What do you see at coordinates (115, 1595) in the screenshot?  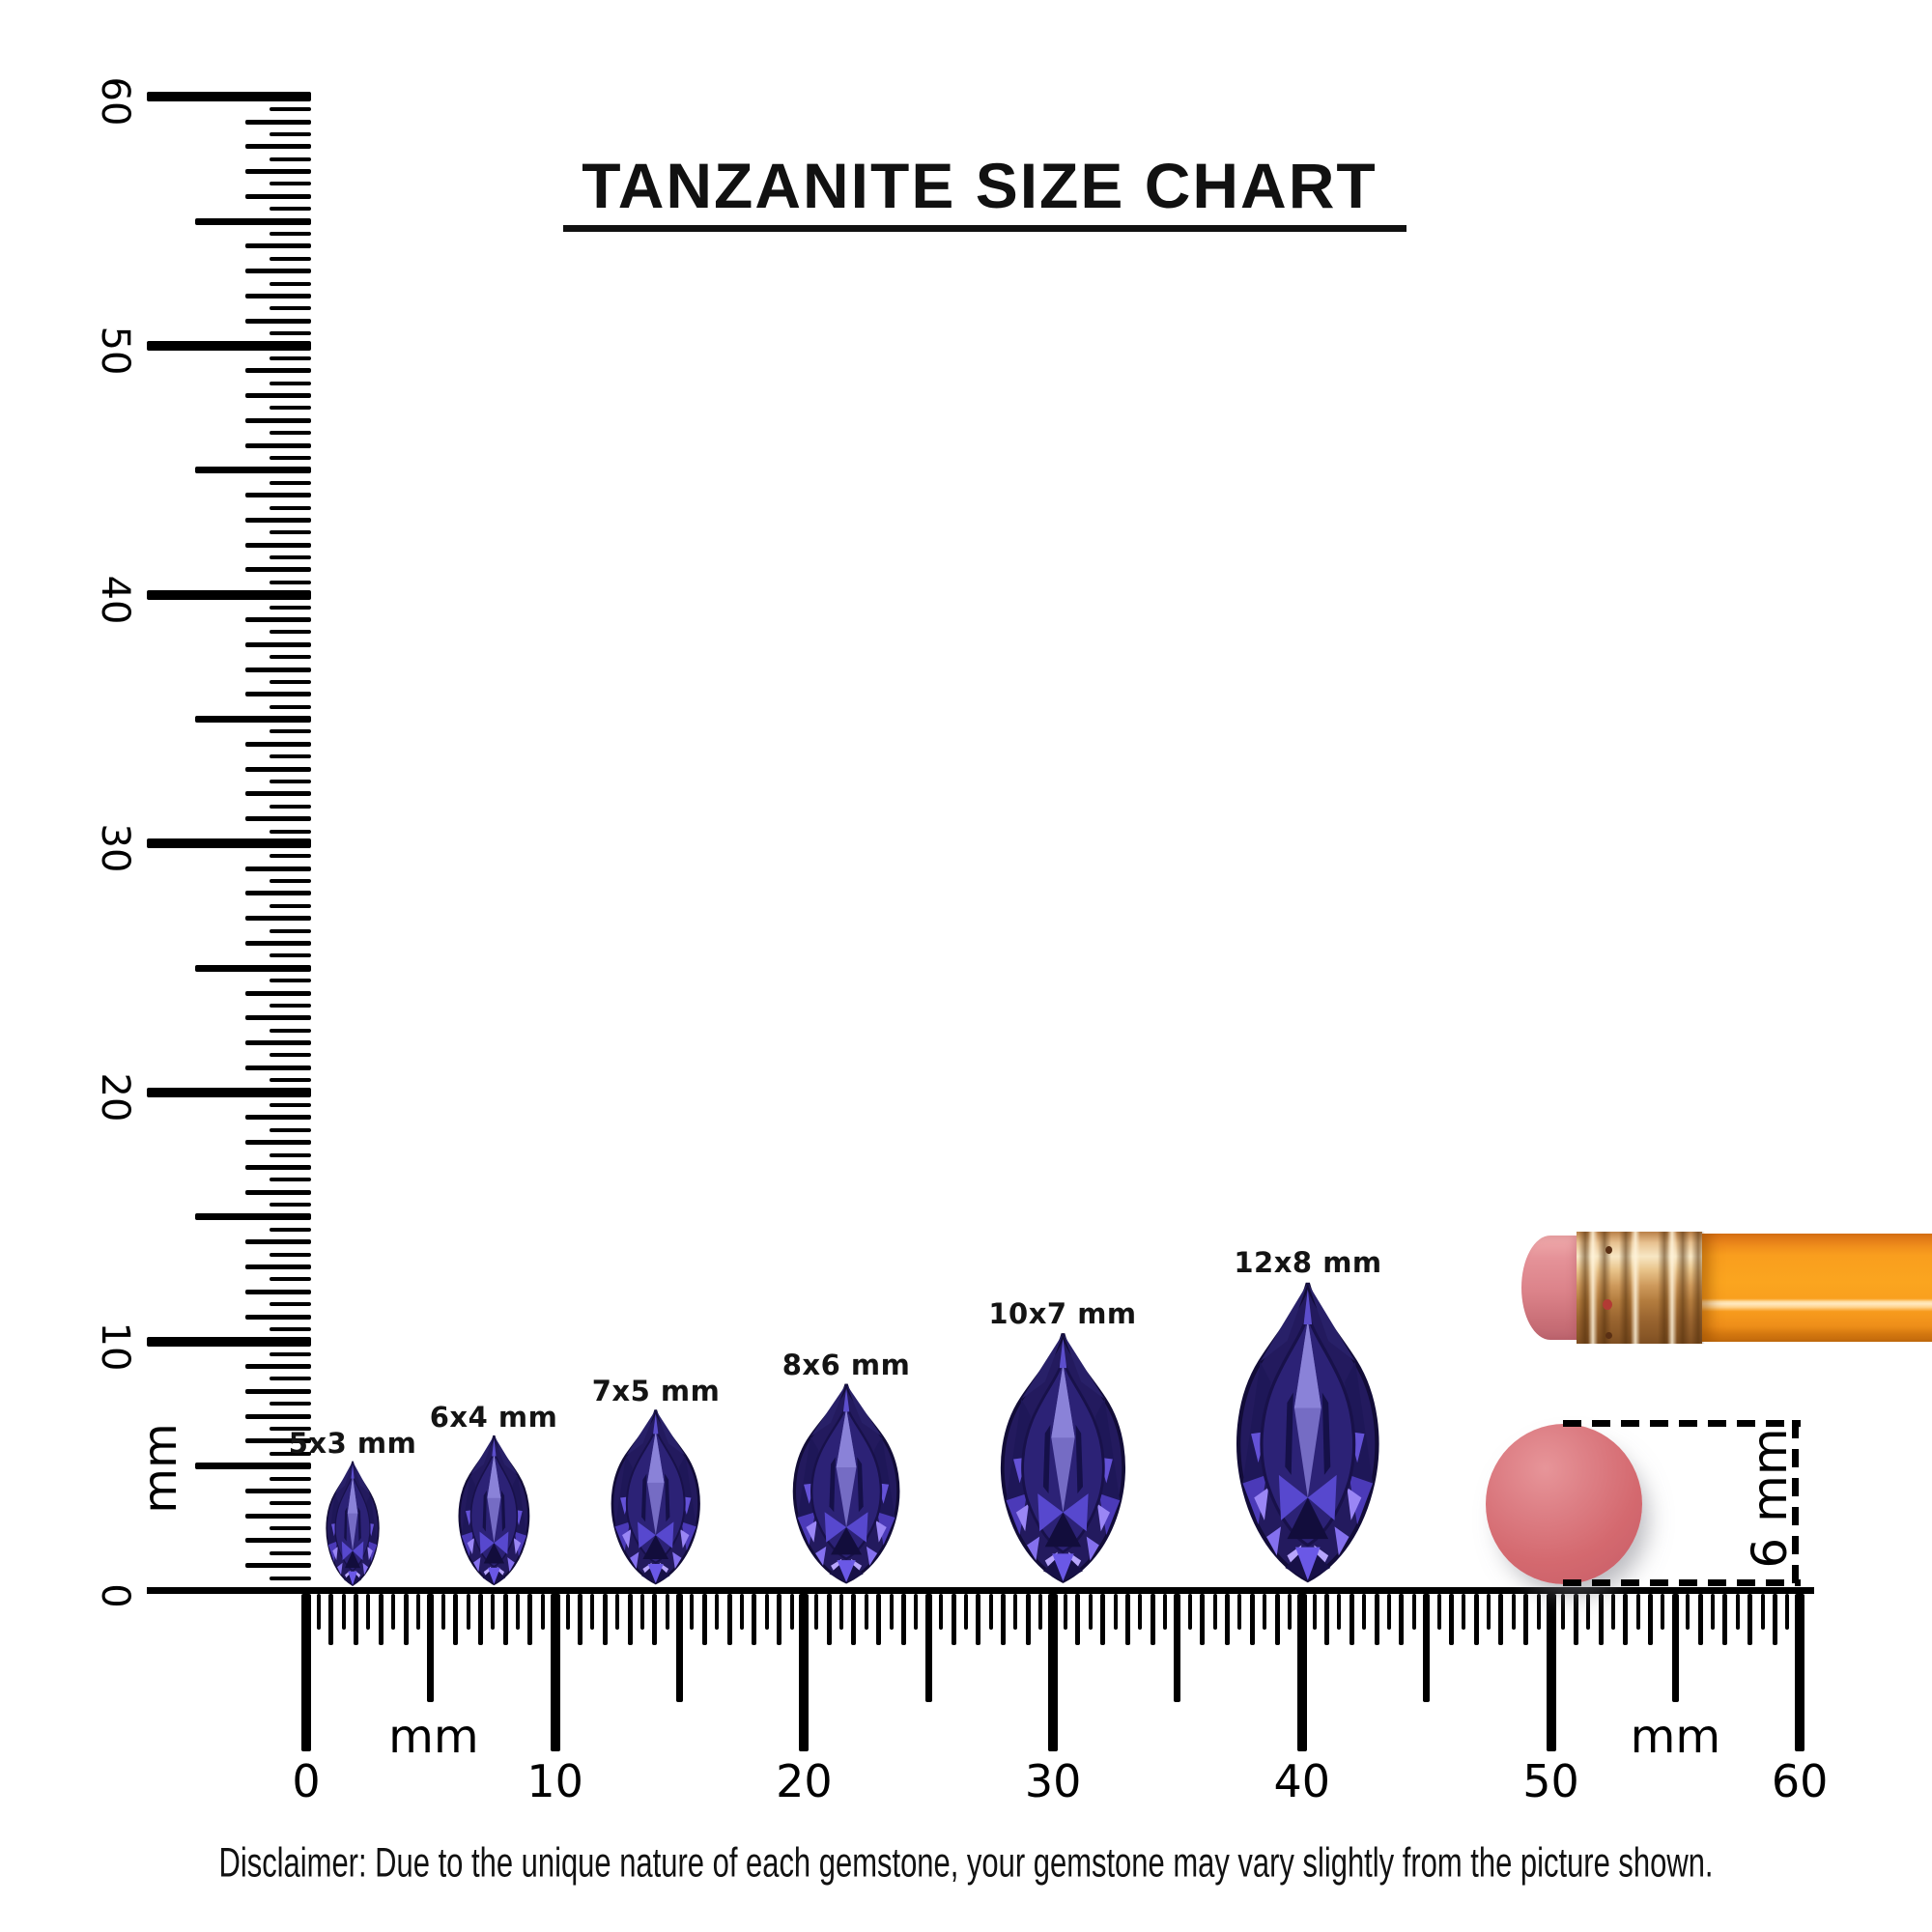 I see `vruler-label: 0` at bounding box center [115, 1595].